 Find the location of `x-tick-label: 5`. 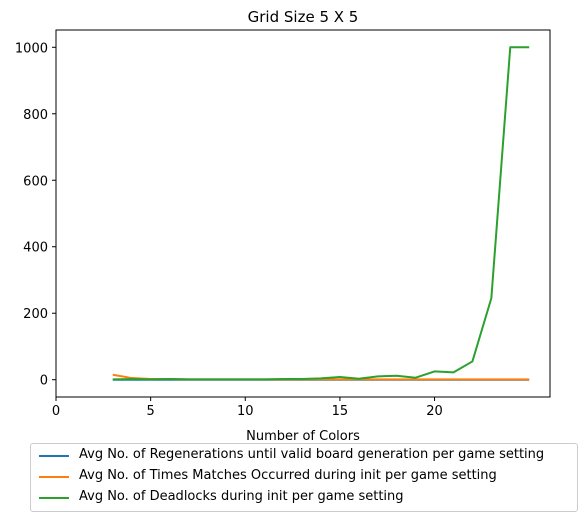

x-tick-label: 5 is located at coordinates (150, 411).